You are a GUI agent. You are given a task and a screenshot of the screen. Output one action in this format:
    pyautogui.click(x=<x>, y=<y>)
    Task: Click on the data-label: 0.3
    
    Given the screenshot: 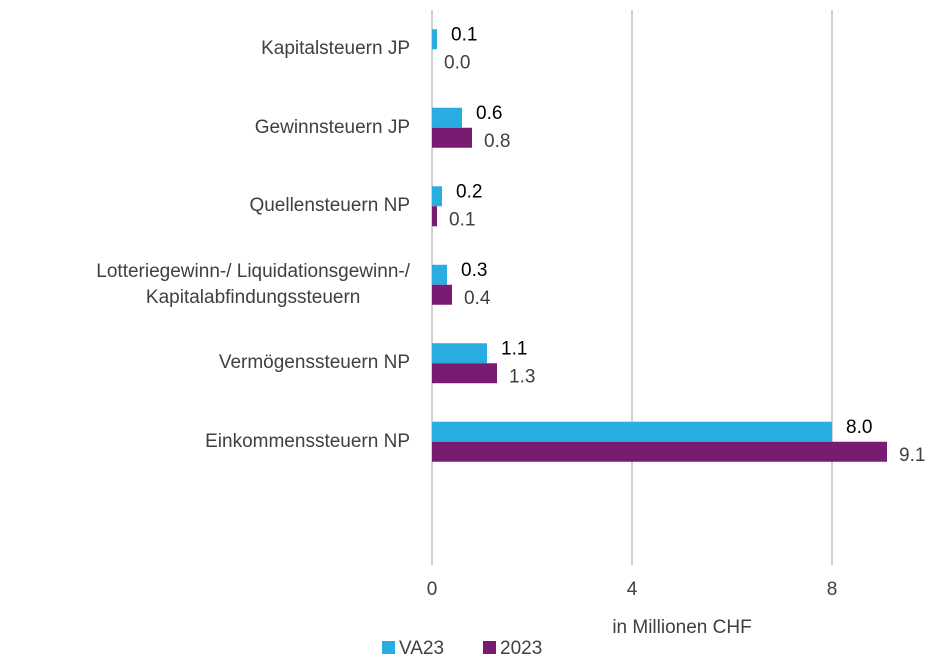 What is the action you would take?
    pyautogui.click(x=474, y=270)
    